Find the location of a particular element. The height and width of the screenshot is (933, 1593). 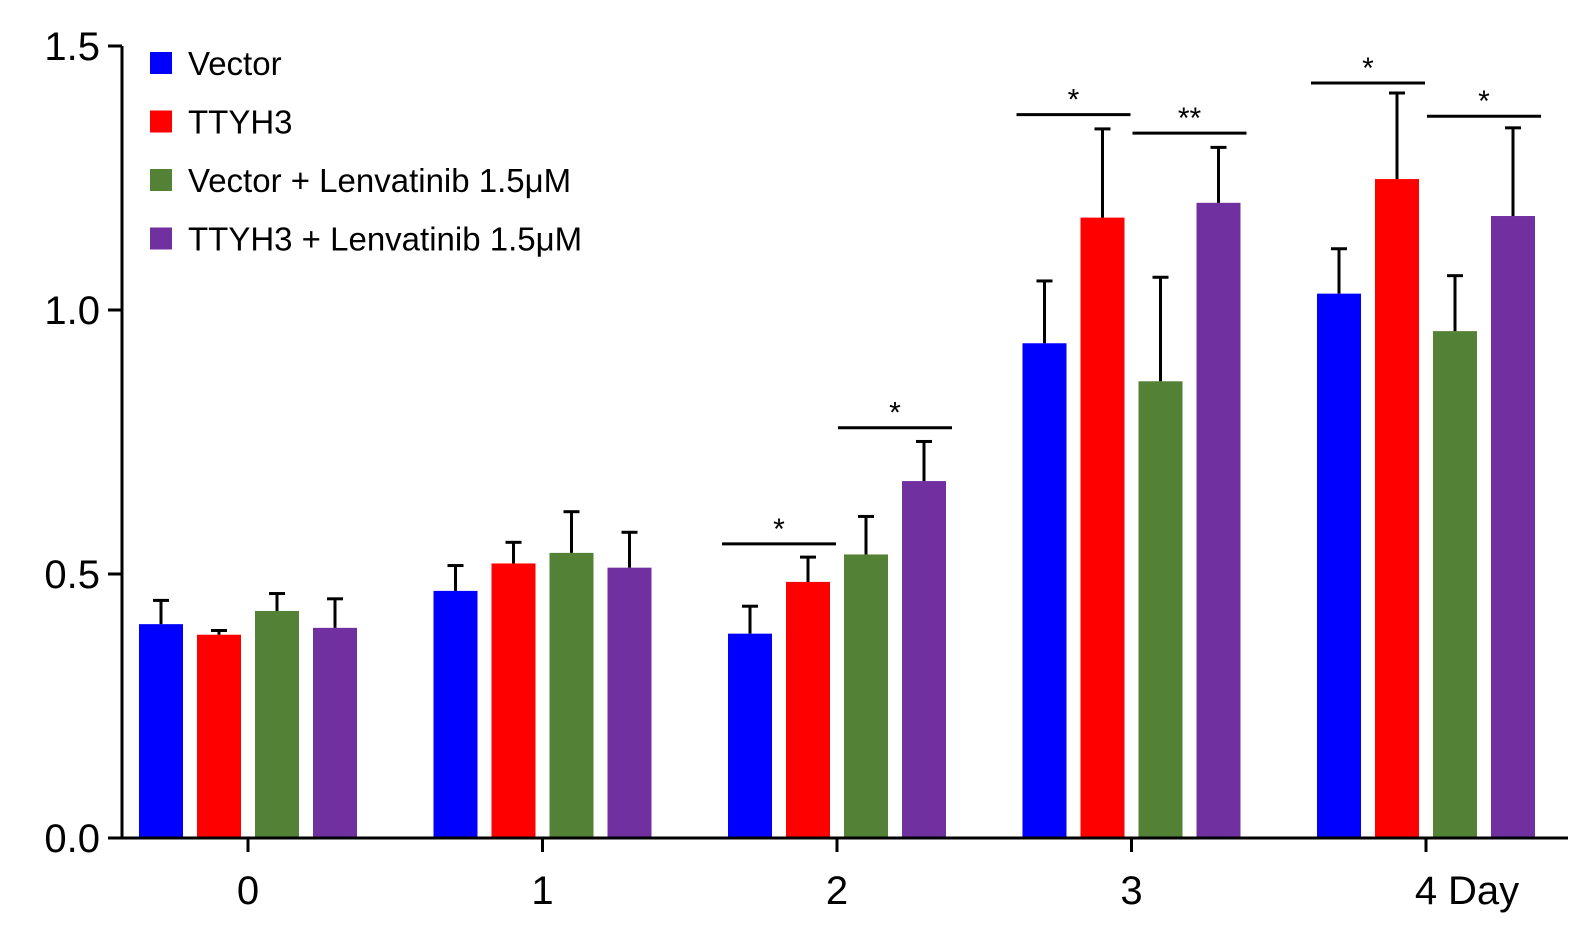

significance-label-2: * is located at coordinates (1074, 100).